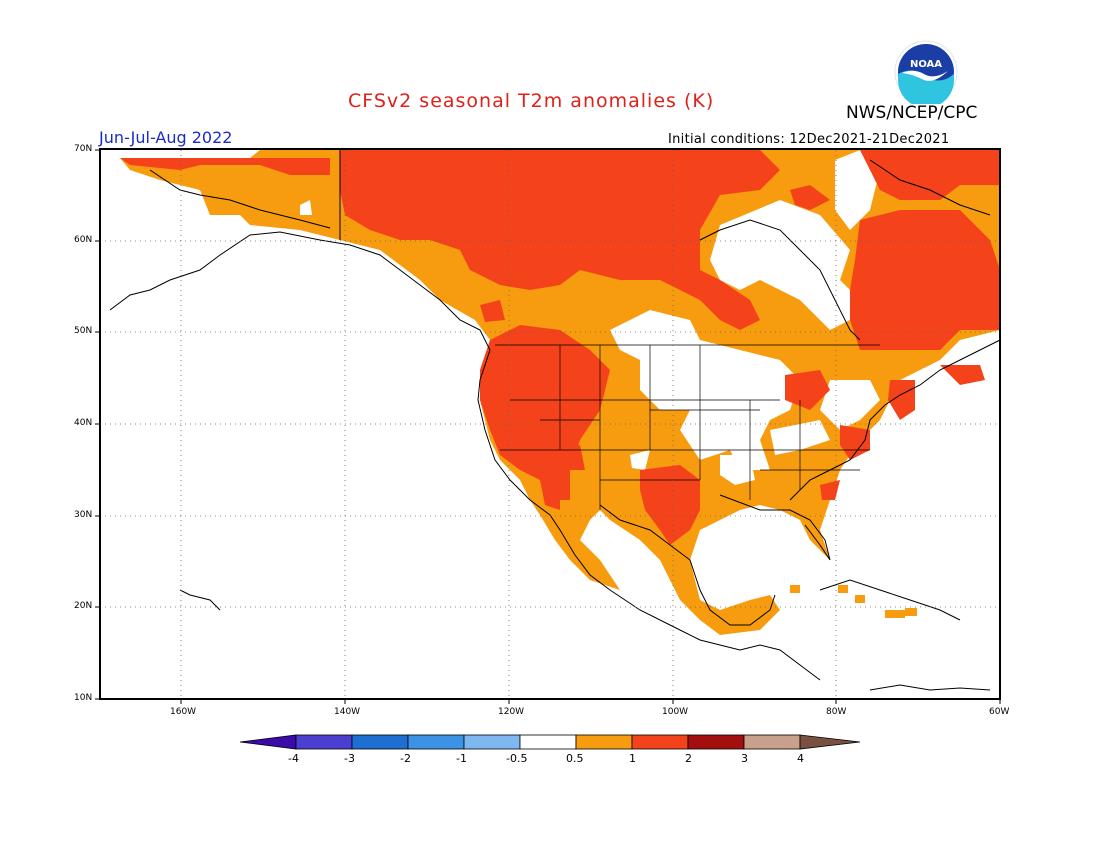  Describe the element at coordinates (688, 758) in the screenshot. I see `colorbar-label: 2` at that location.